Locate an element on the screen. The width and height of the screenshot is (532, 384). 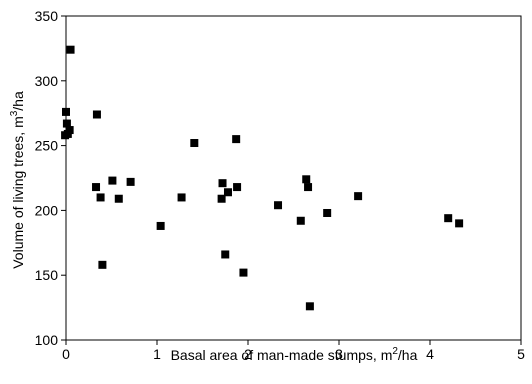
y-tick-label: 100 is located at coordinates (47, 340).